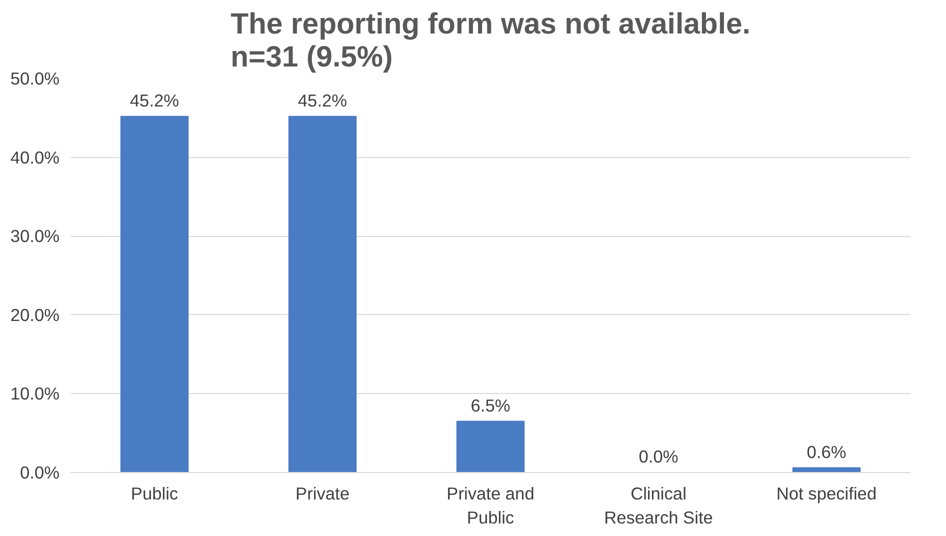 The width and height of the screenshot is (946, 536). Describe the element at coordinates (35, 314) in the screenshot. I see `y-tick-label: 20.0%` at that location.